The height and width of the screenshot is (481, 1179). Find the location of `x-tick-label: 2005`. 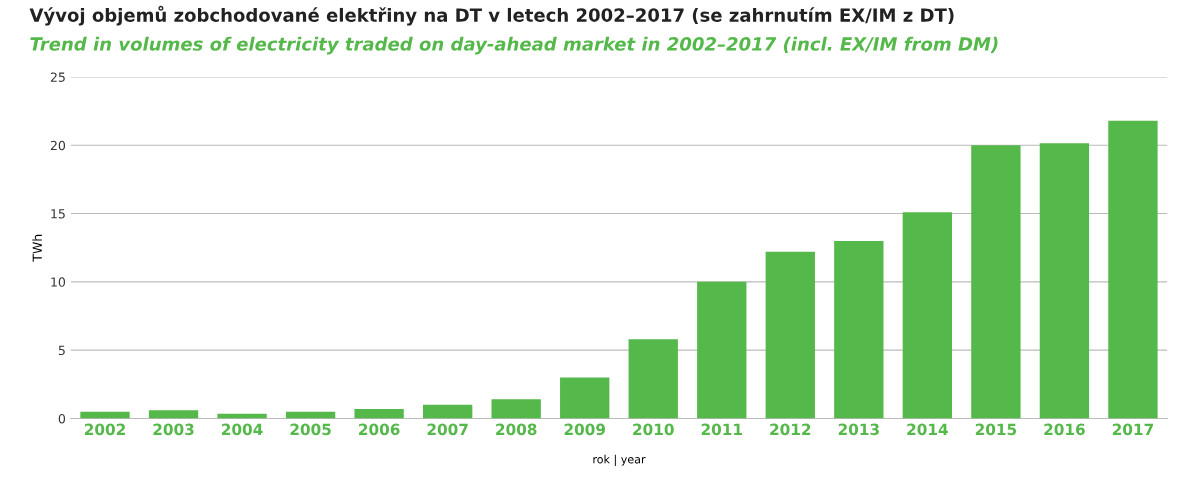

x-tick-label: 2005 is located at coordinates (310, 429).